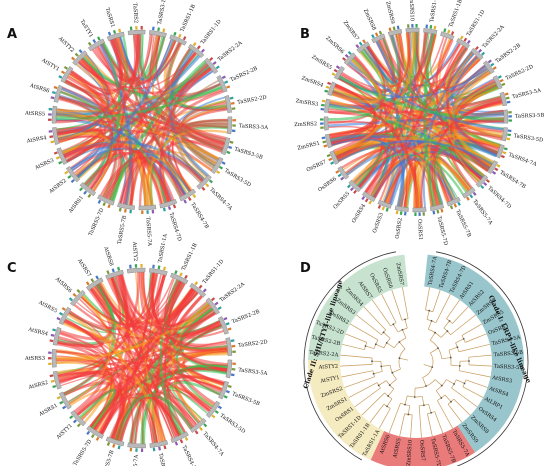 This screenshot has width=550, height=466. Describe the element at coordinates (508, 354) in the screenshot. I see `leaf-label: TaSRS3-5B` at that location.